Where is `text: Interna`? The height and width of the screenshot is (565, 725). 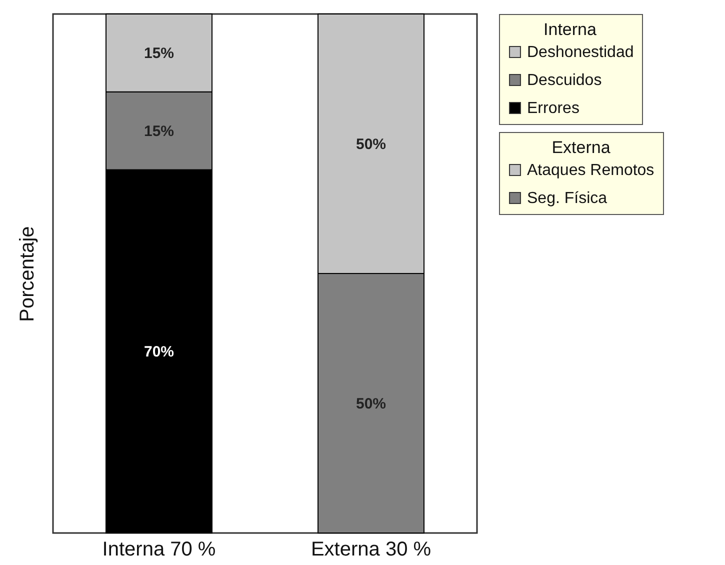
text: Interna is located at coordinates (570, 29).